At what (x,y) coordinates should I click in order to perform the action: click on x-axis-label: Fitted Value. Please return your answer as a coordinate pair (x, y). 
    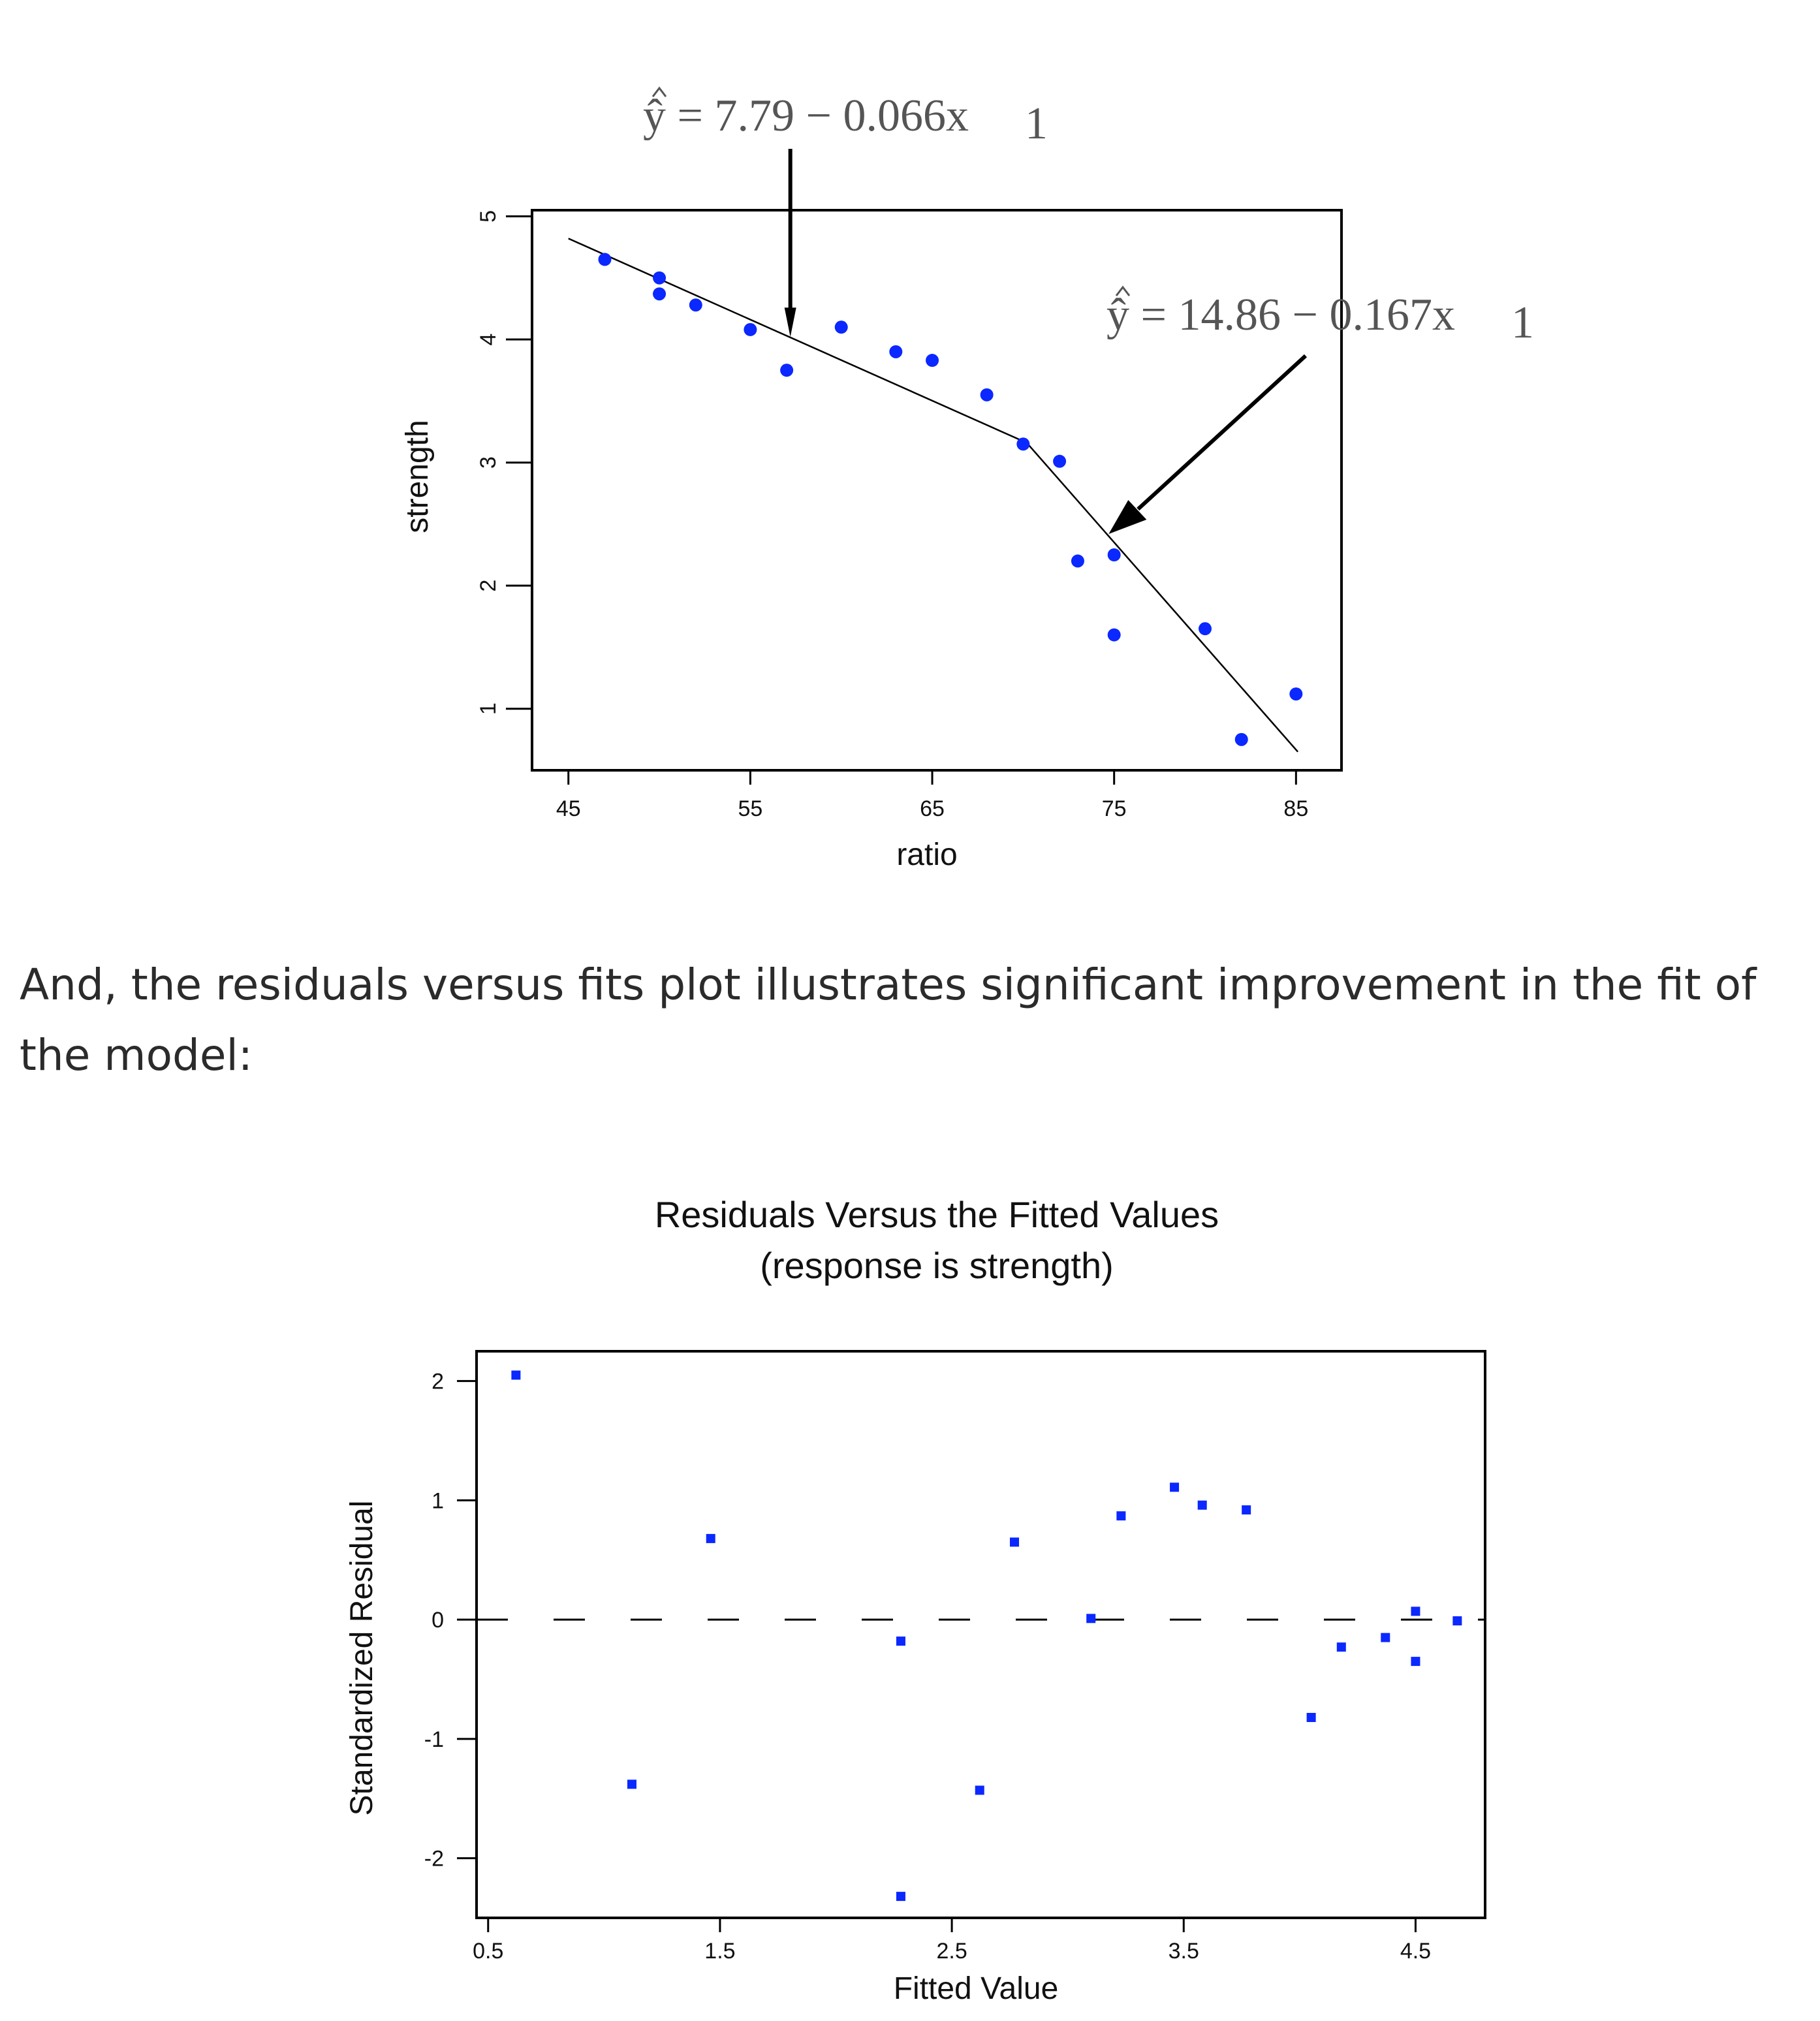
    Looking at the image, I should click on (977, 1988).